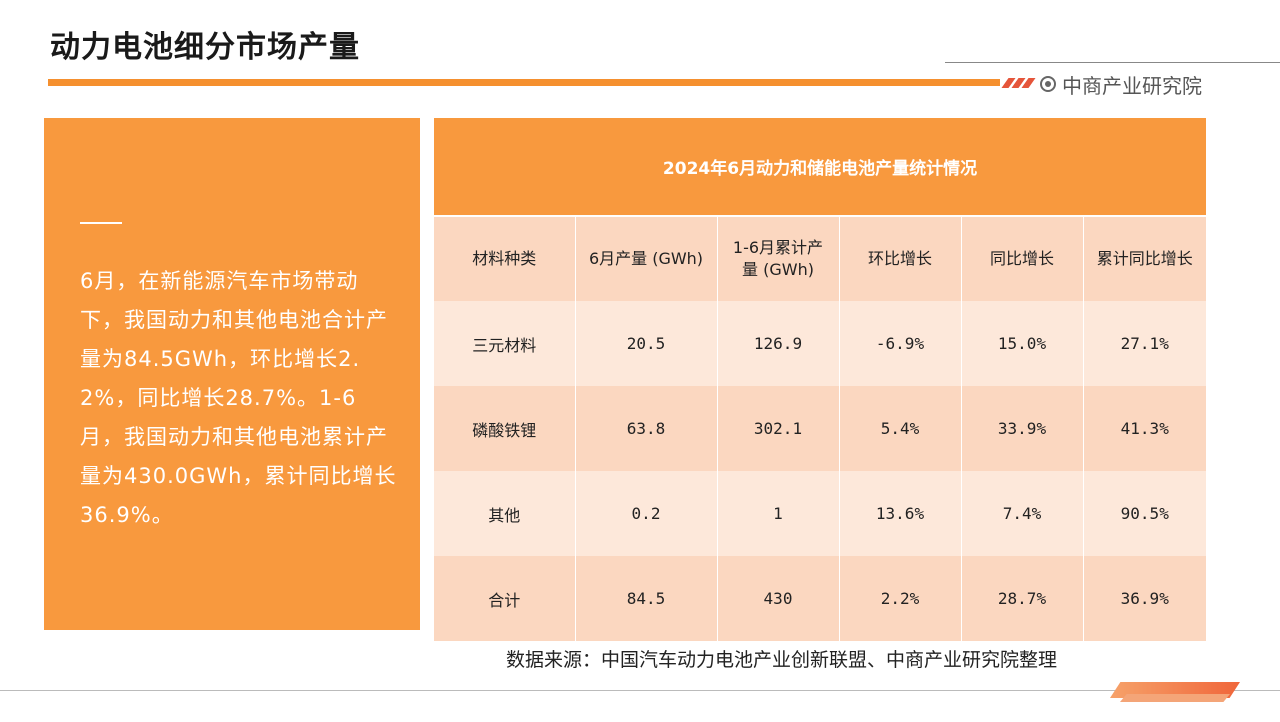  What do you see at coordinates (101, 223) in the screenshot?
I see `summary-divider` at bounding box center [101, 223].